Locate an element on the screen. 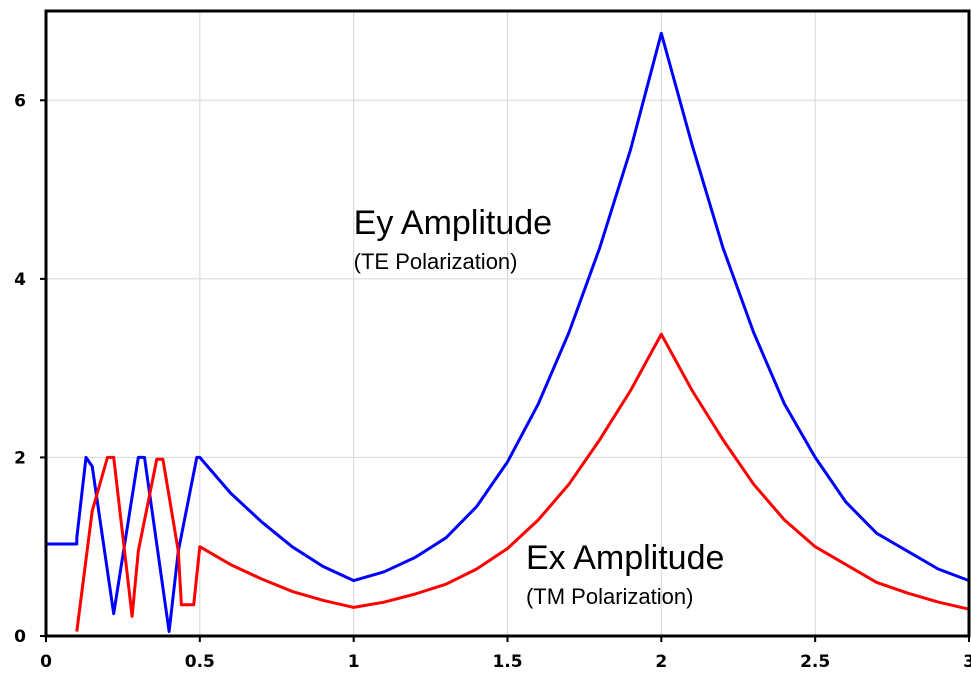  y-tick-label: 6 is located at coordinates (20, 101).